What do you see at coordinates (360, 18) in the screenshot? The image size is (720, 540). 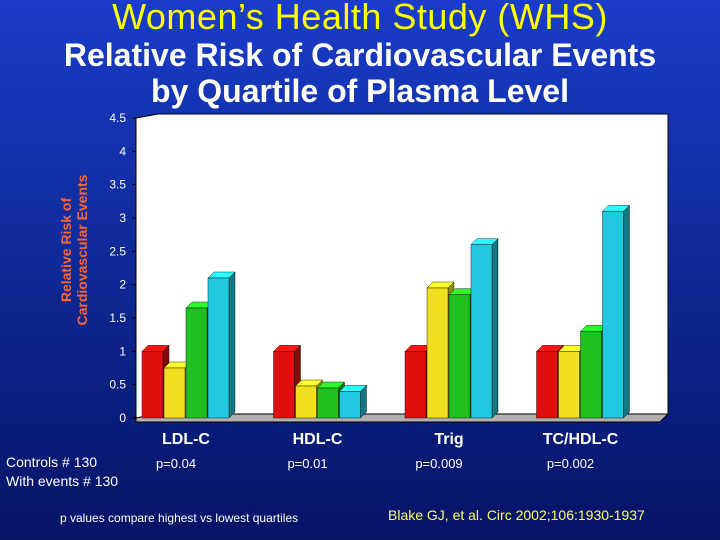 I see `chart-title: Women’s Health Study (WHS)` at bounding box center [360, 18].